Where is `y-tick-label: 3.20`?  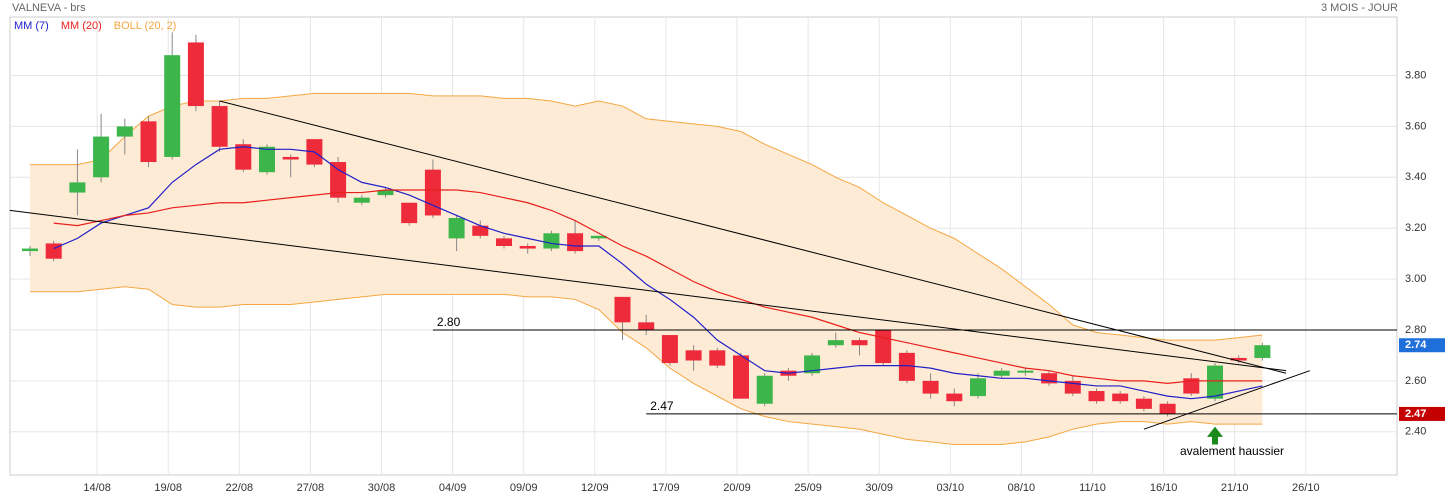 y-tick-label: 3.20 is located at coordinates (1415, 228).